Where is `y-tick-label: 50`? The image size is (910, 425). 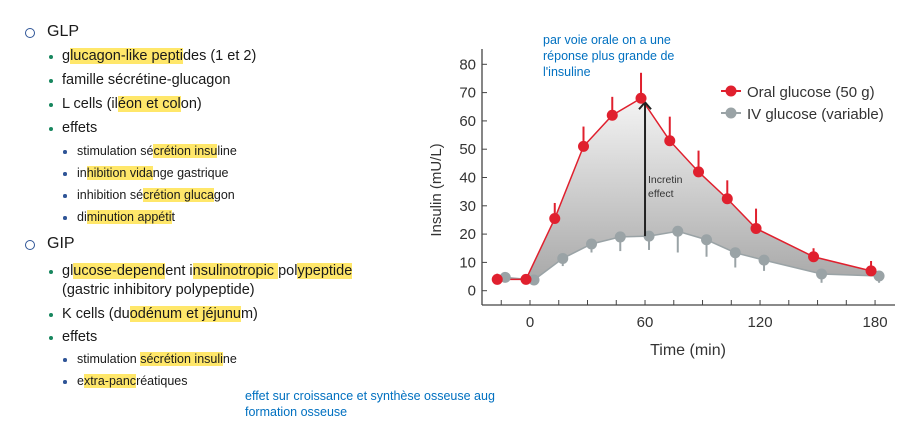 y-tick-label: 50 is located at coordinates (467, 149).